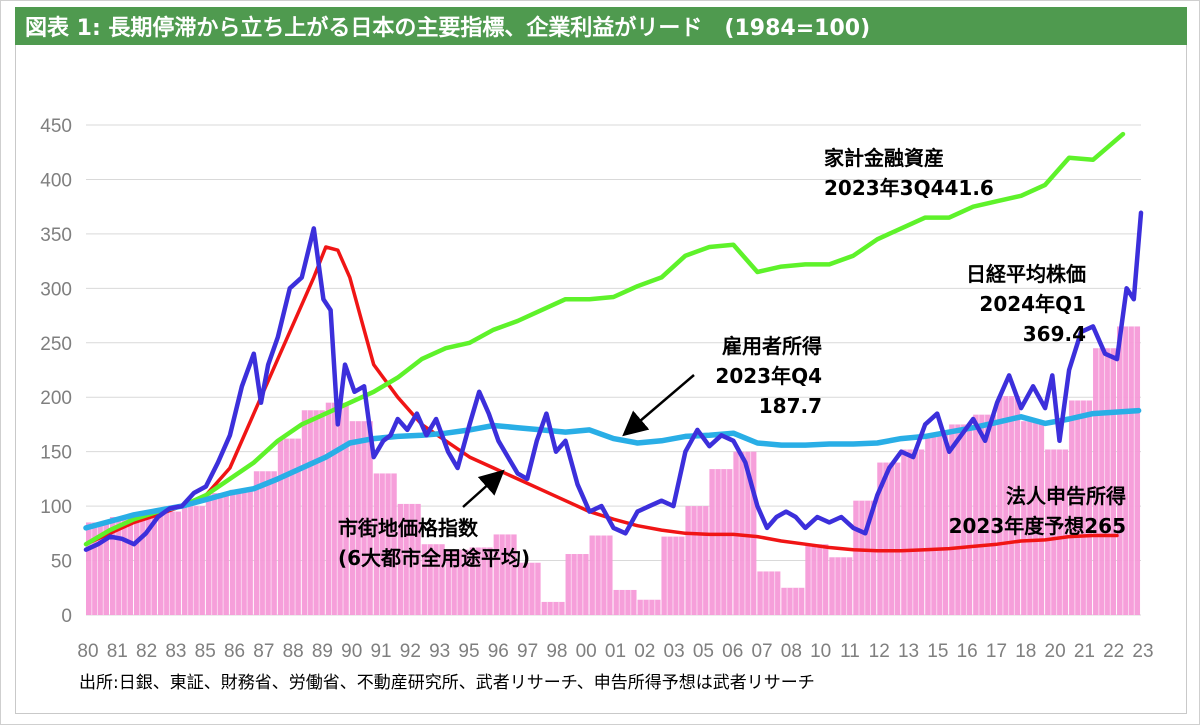  What do you see at coordinates (56, 289) in the screenshot?
I see `y-tick-label: 300` at bounding box center [56, 289].